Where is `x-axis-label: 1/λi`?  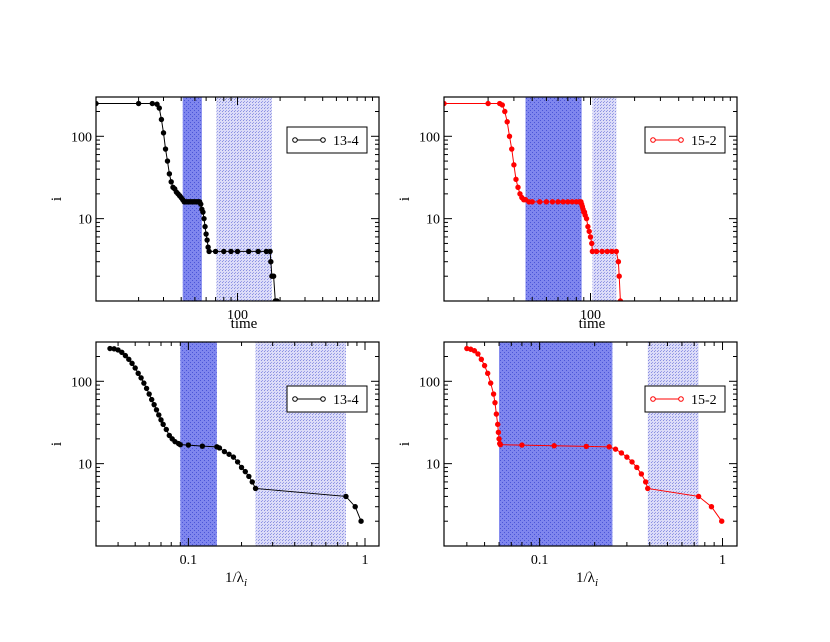
x-axis-label: 1/λi is located at coordinates (236, 579).